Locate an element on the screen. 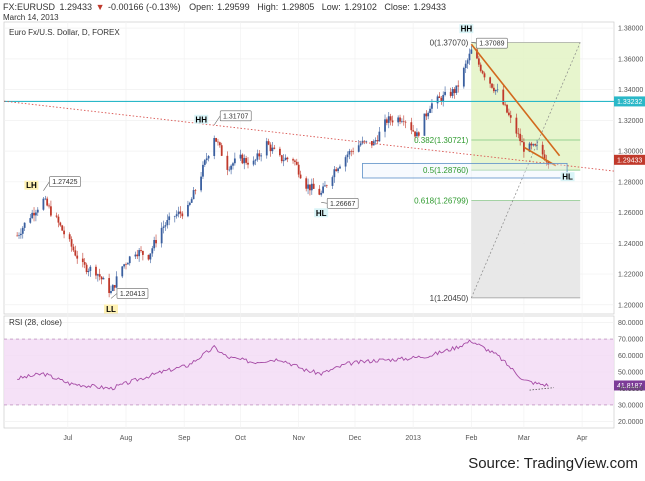  close-value: 1.29433 is located at coordinates (429, 7).